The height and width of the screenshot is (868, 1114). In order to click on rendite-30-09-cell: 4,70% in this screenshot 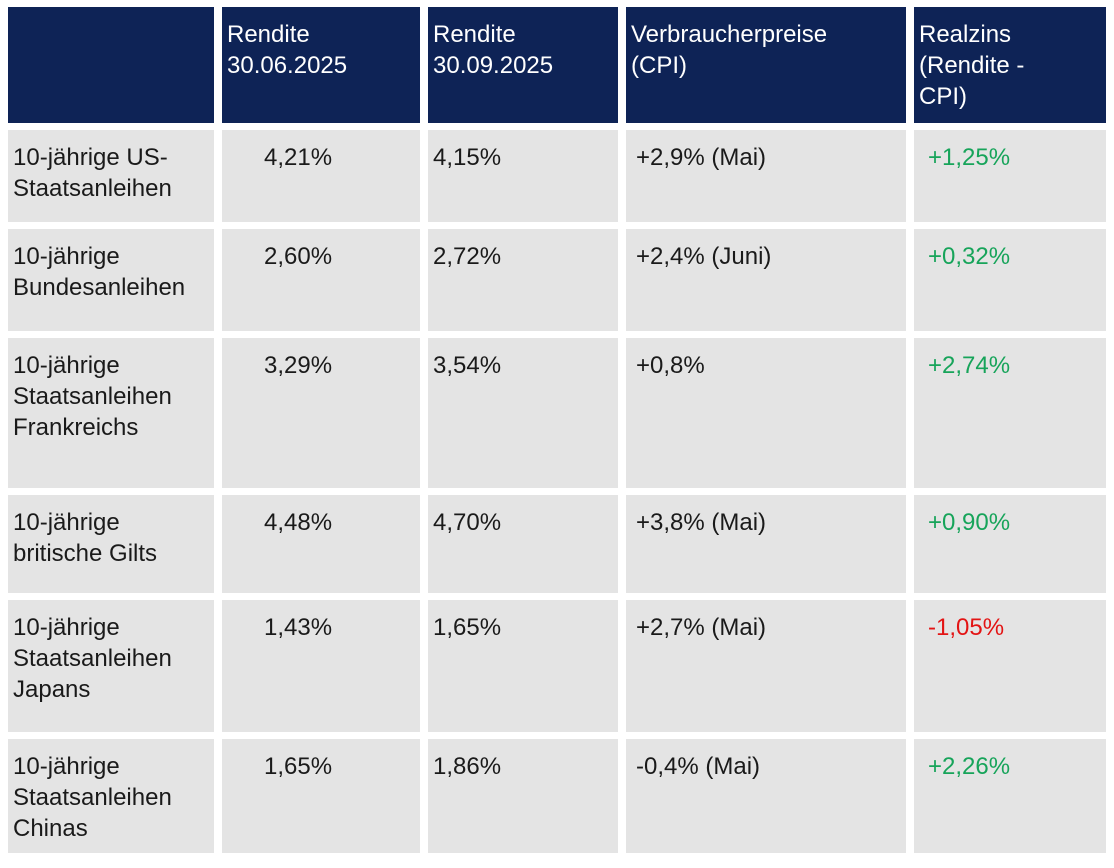, I will do `click(523, 544)`.